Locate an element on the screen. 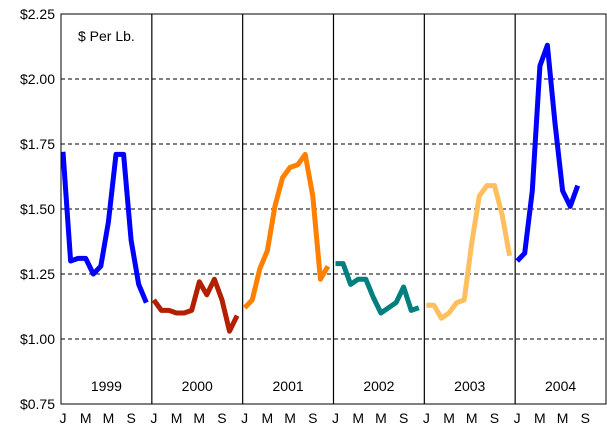 This screenshot has width=607, height=429. year-label: 1999 is located at coordinates (106, 386).